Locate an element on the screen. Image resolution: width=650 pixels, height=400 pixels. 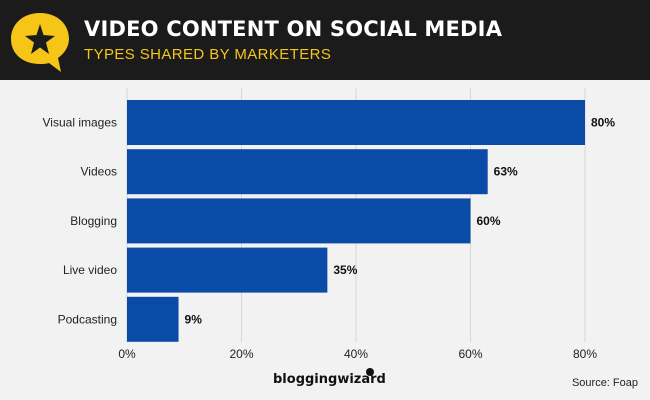
bar-podcasting is located at coordinates (153, 319).